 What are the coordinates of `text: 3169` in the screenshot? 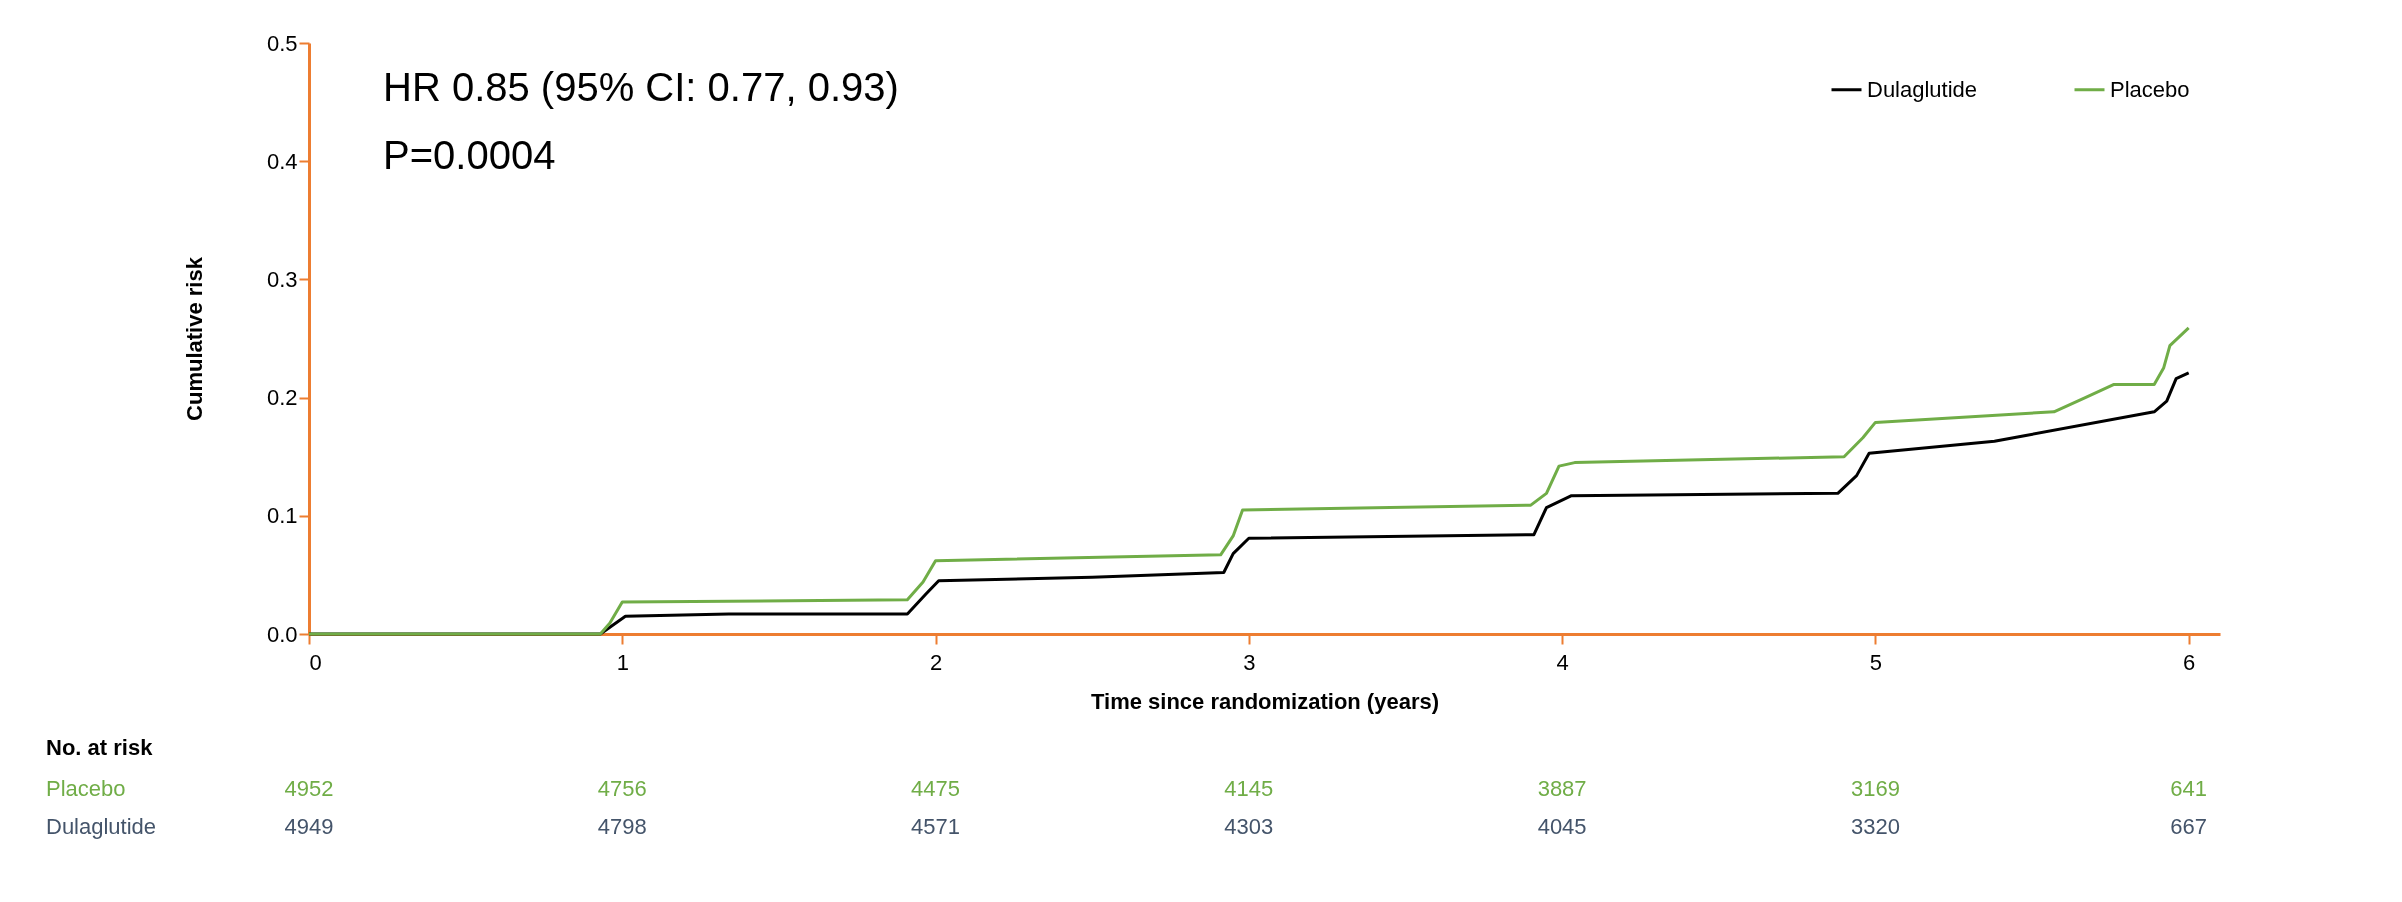 It's located at (1875, 788).